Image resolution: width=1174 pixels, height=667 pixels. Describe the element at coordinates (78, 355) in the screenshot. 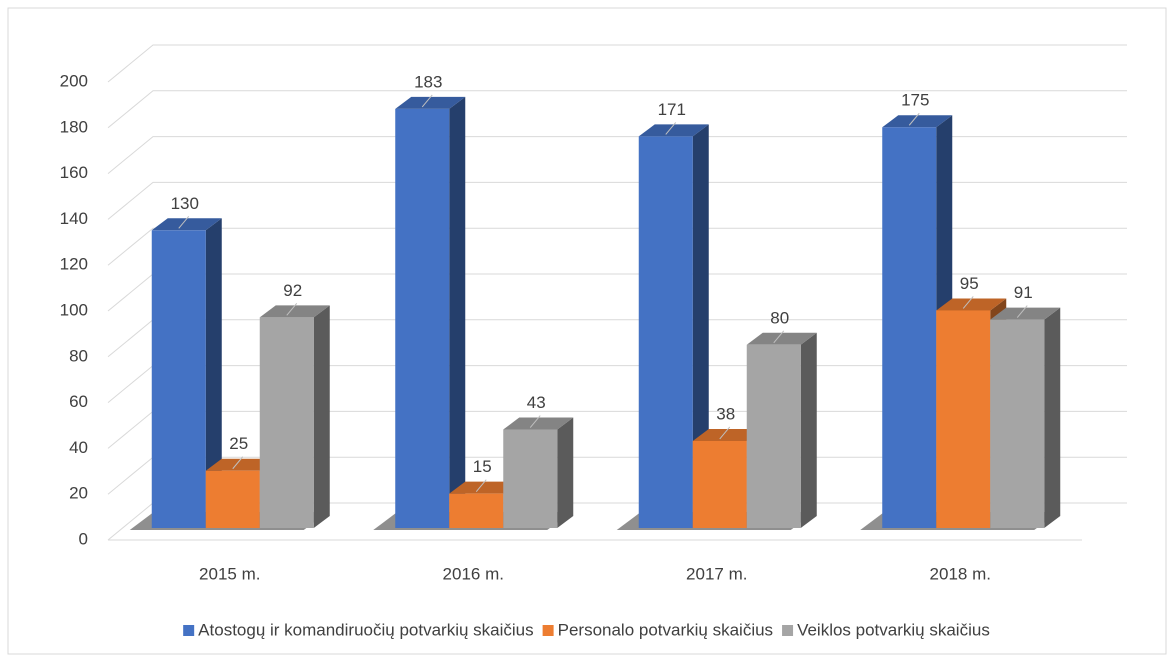

I see `y-tick-label: 80` at that location.